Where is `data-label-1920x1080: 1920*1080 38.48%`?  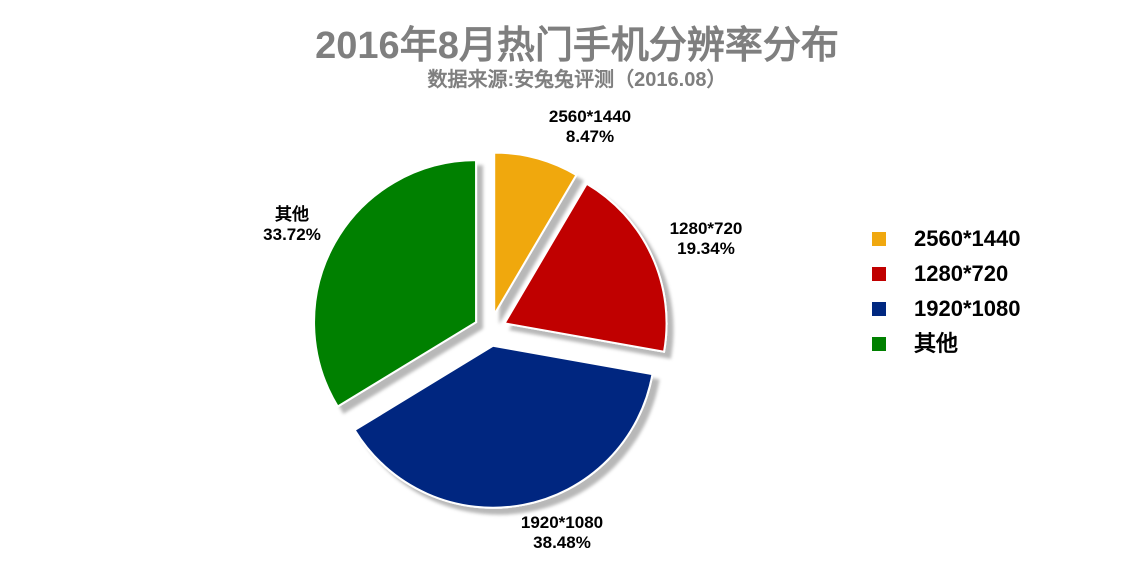 data-label-1920x1080: 1920*1080 38.48% is located at coordinates (562, 532).